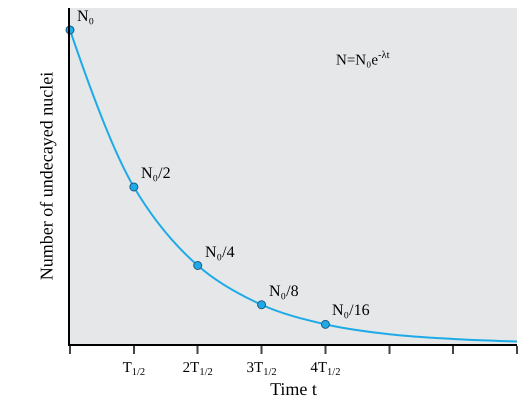 The image size is (525, 404). What do you see at coordinates (156, 173) in the screenshot?
I see `annotation: N₀/2` at bounding box center [156, 173].